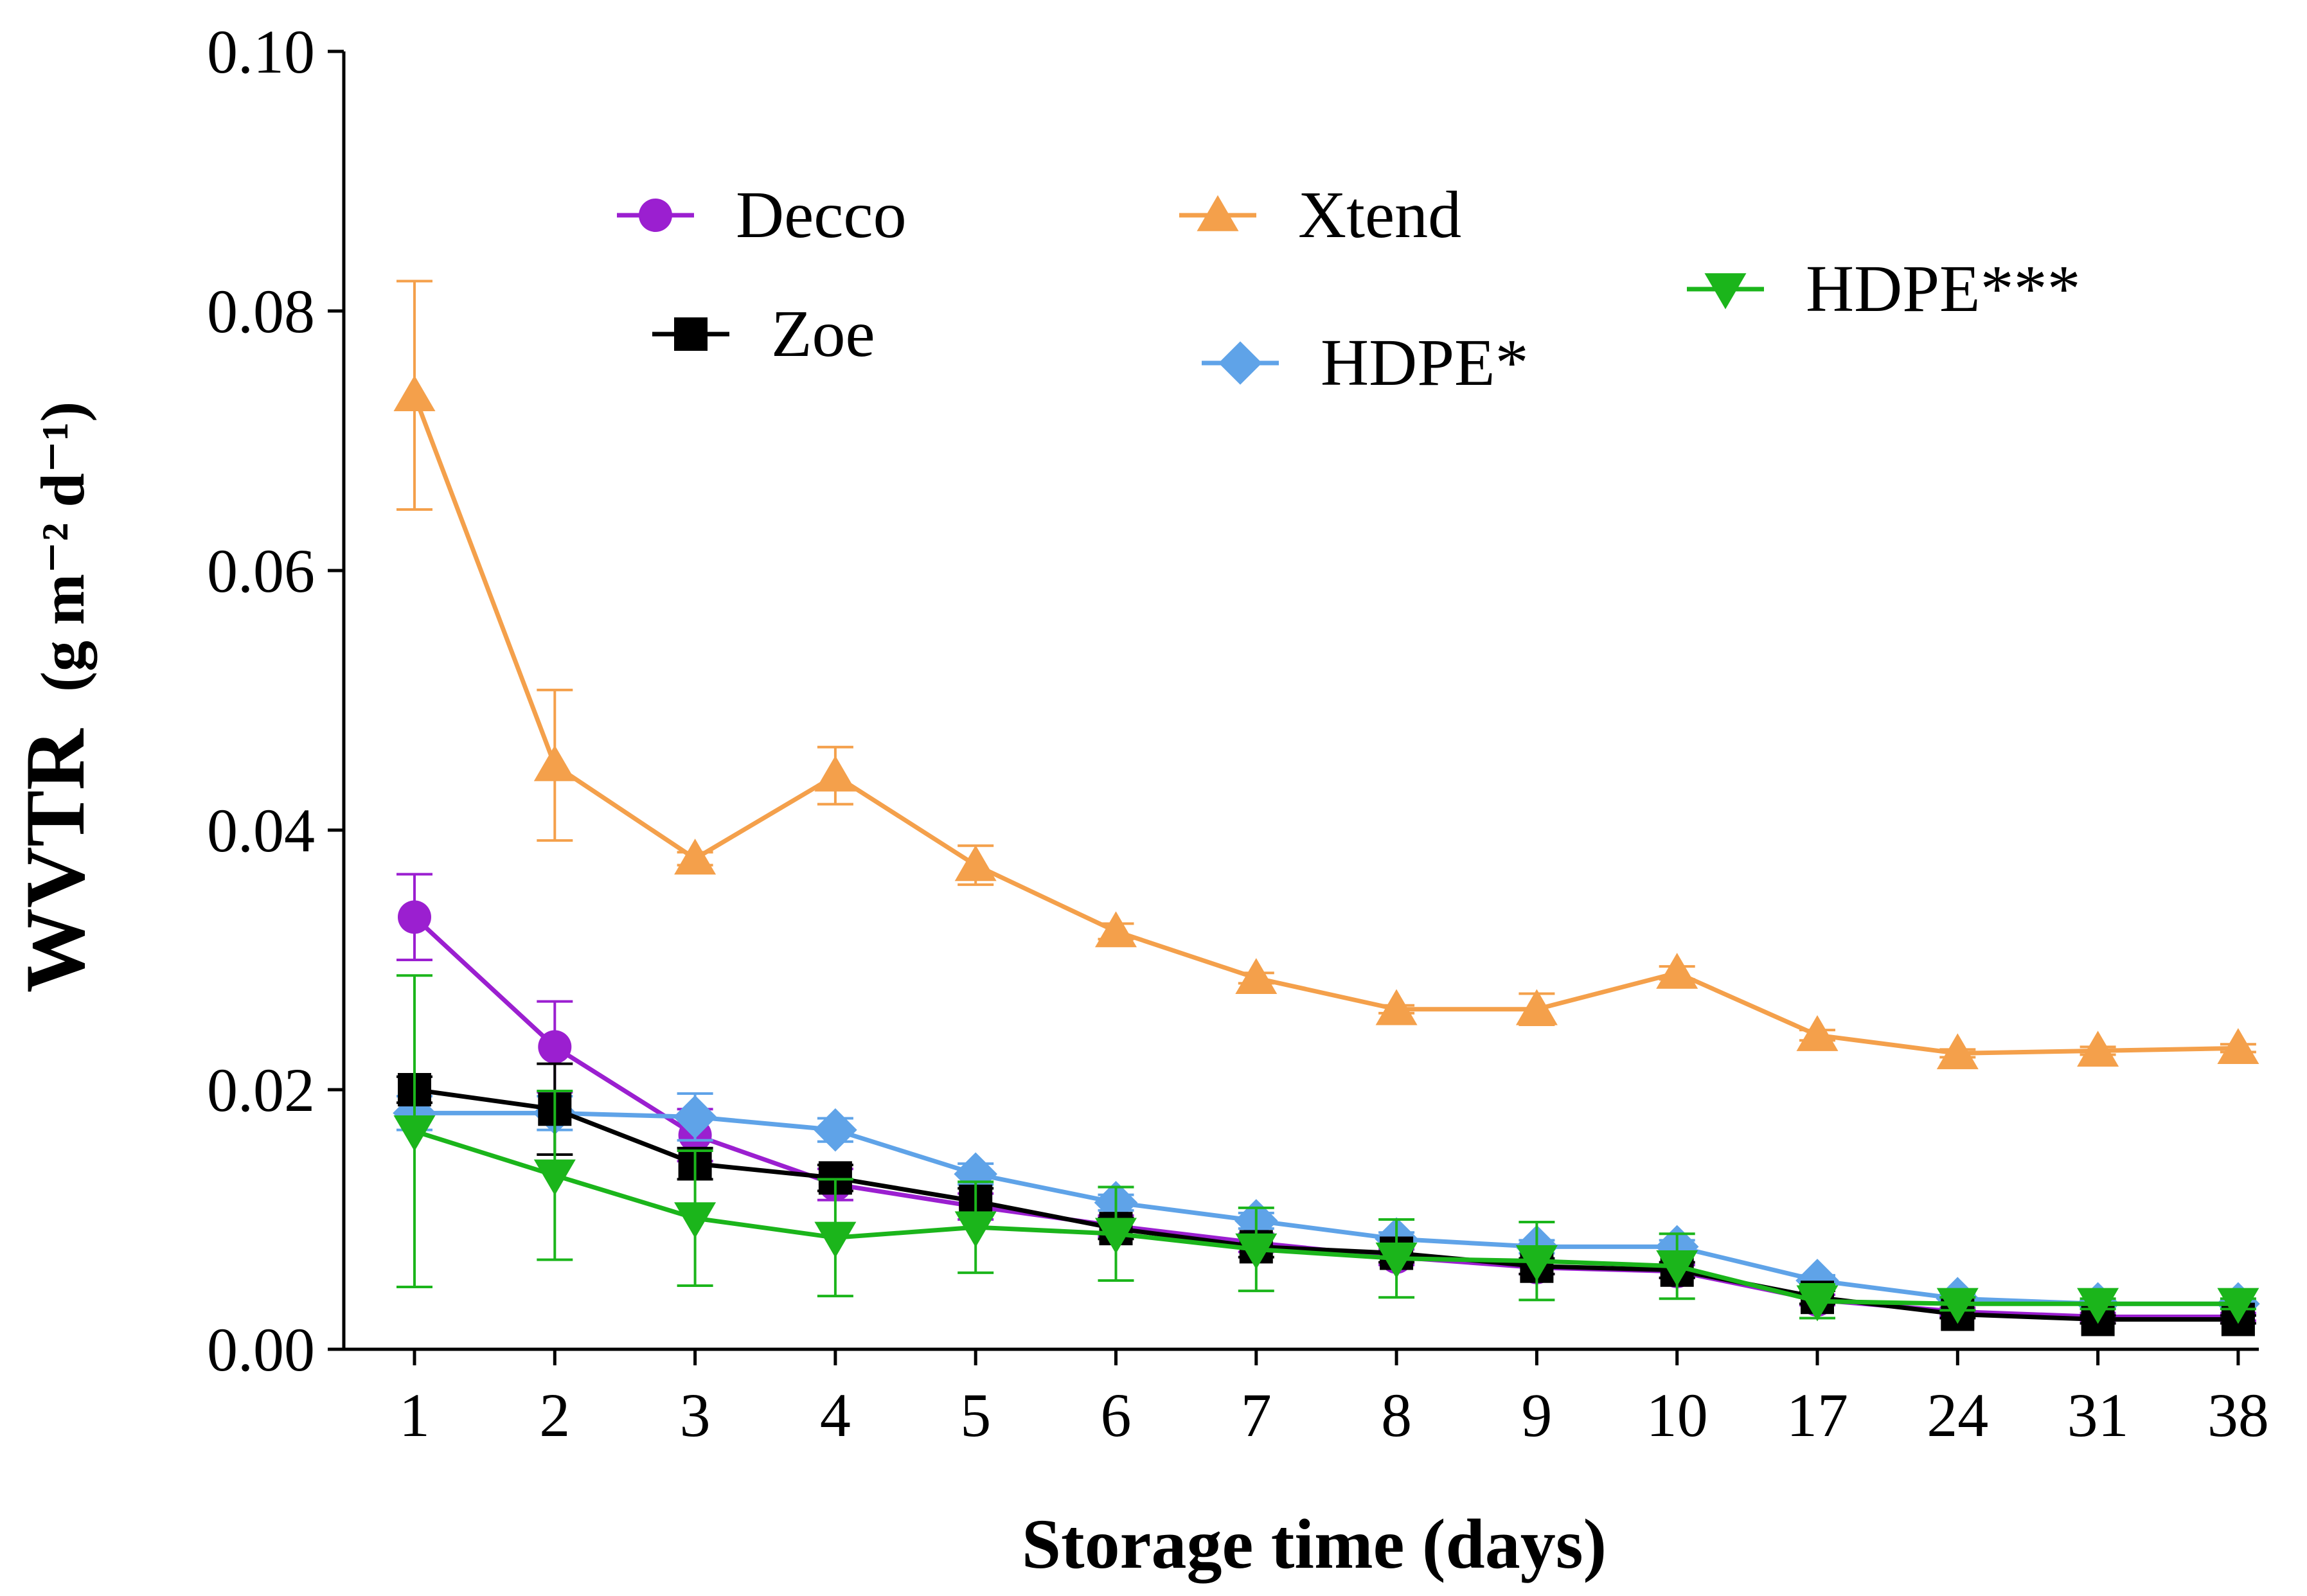 Image resolution: width=2307 pixels, height=1596 pixels. I want to click on x-tick-label: 5, so click(976, 1416).